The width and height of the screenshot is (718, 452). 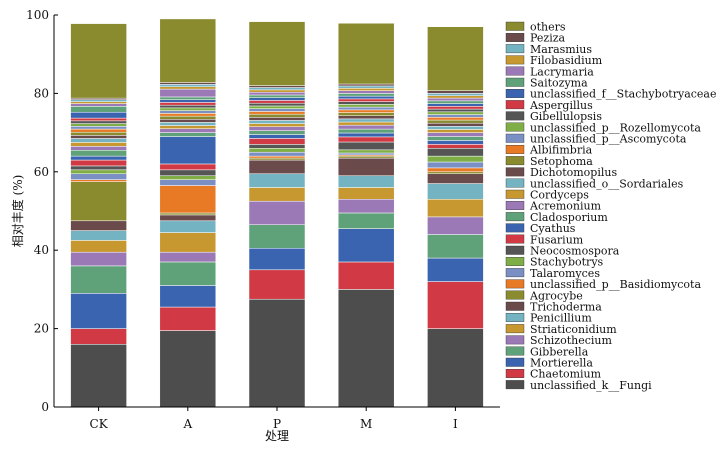 I want to click on legend-label: unclassified_p__Ascomycota, so click(x=608, y=139).